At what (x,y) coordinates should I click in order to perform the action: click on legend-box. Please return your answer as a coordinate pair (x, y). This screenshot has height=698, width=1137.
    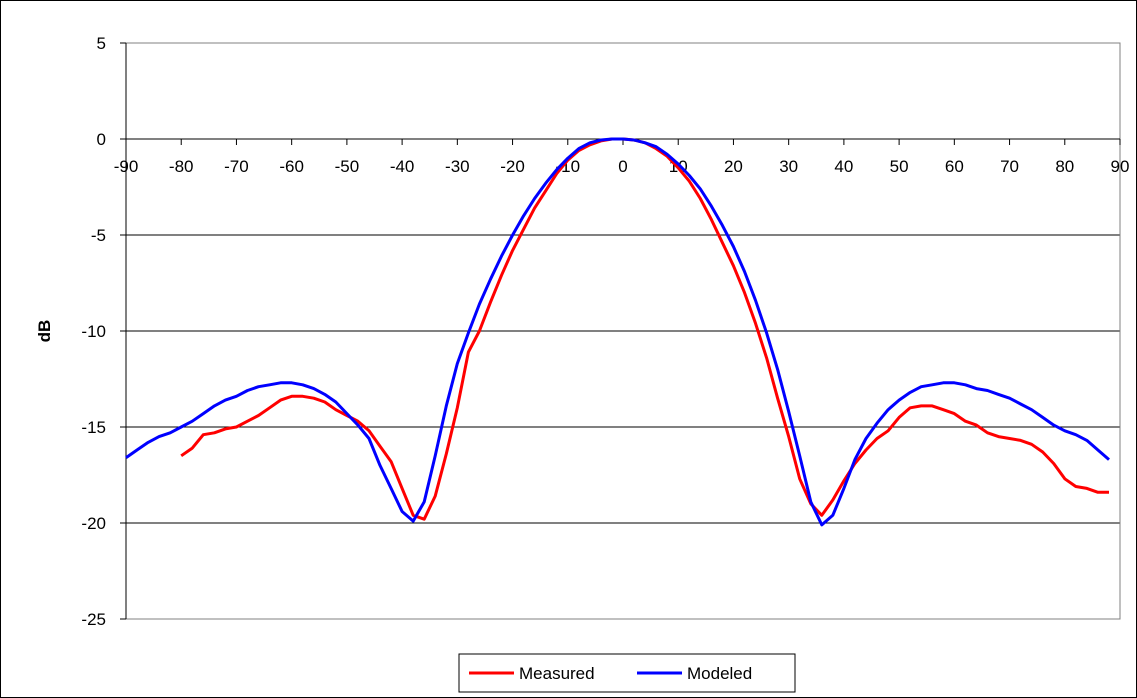
    Looking at the image, I should click on (627, 673).